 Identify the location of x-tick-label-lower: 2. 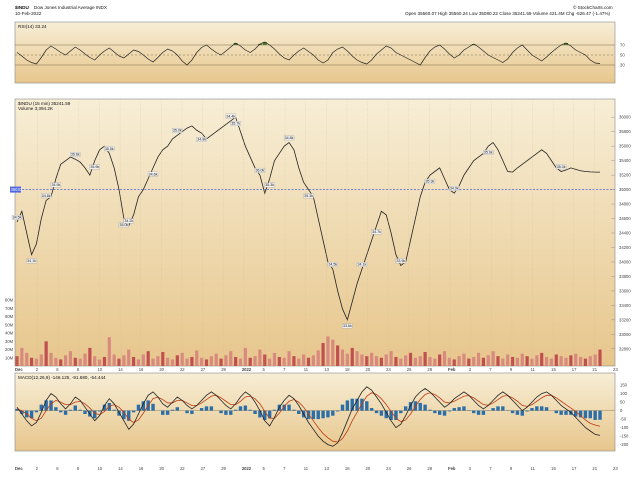
(37, 468).